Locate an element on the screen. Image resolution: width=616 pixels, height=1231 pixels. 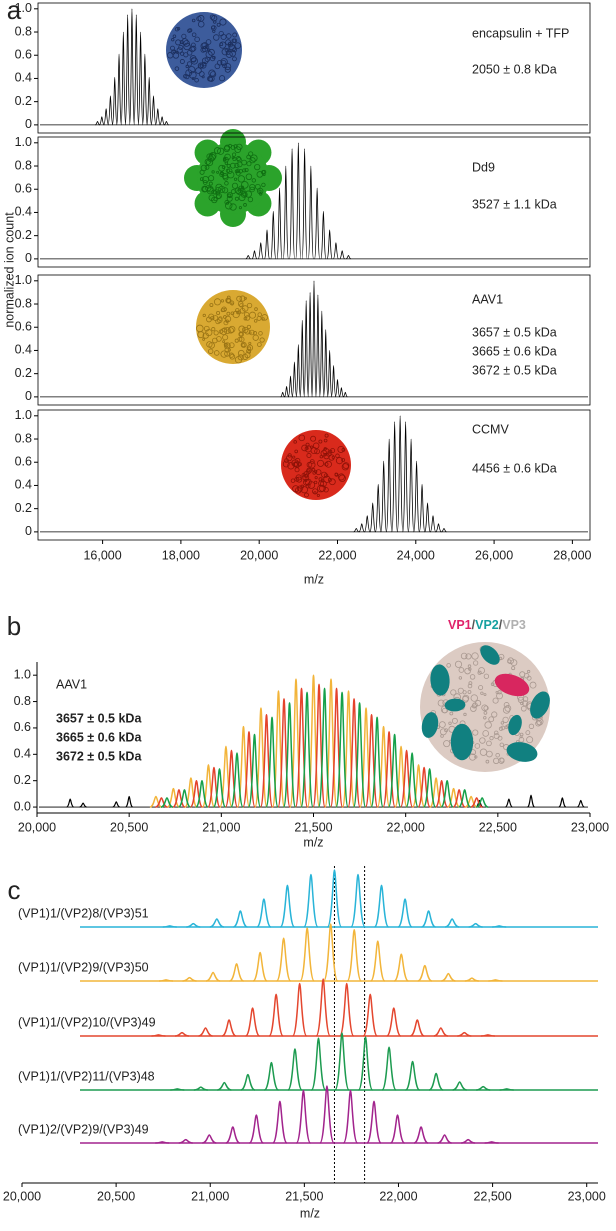
annotation: 3665 ± 0.6 kDa is located at coordinates (514, 351).